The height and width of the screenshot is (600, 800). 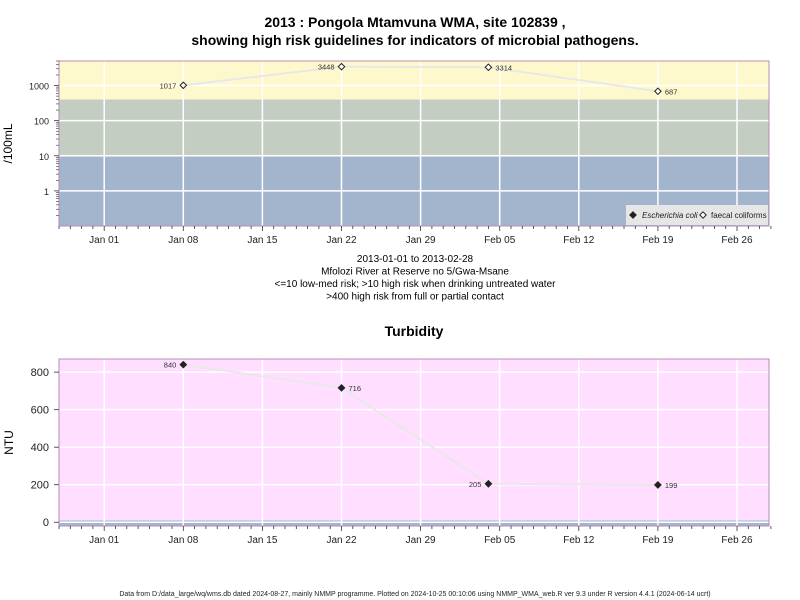 I want to click on legend: Escherichia coli faecal coliforms, so click(x=697, y=215).